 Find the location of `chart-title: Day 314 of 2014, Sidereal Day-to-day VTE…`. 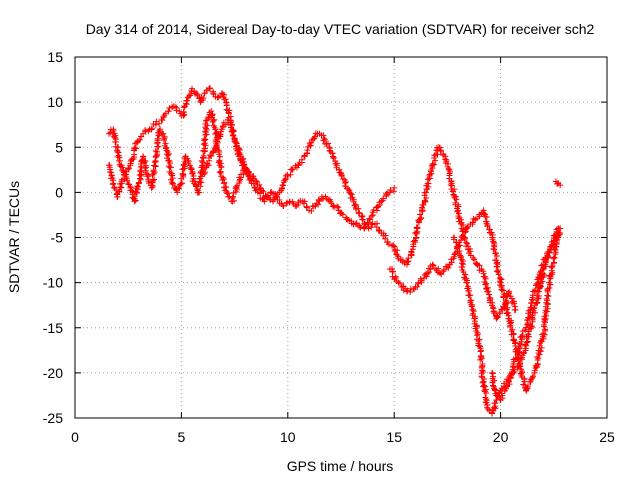

chart-title: Day 314 of 2014, Sidereal Day-to-day VTE… is located at coordinates (340, 29).